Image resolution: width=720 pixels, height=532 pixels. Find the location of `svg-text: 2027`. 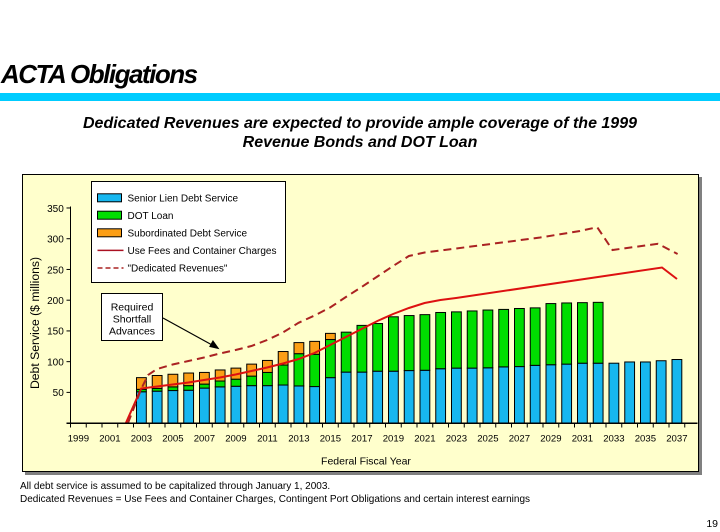

svg-text: 2027 is located at coordinates (519, 439).